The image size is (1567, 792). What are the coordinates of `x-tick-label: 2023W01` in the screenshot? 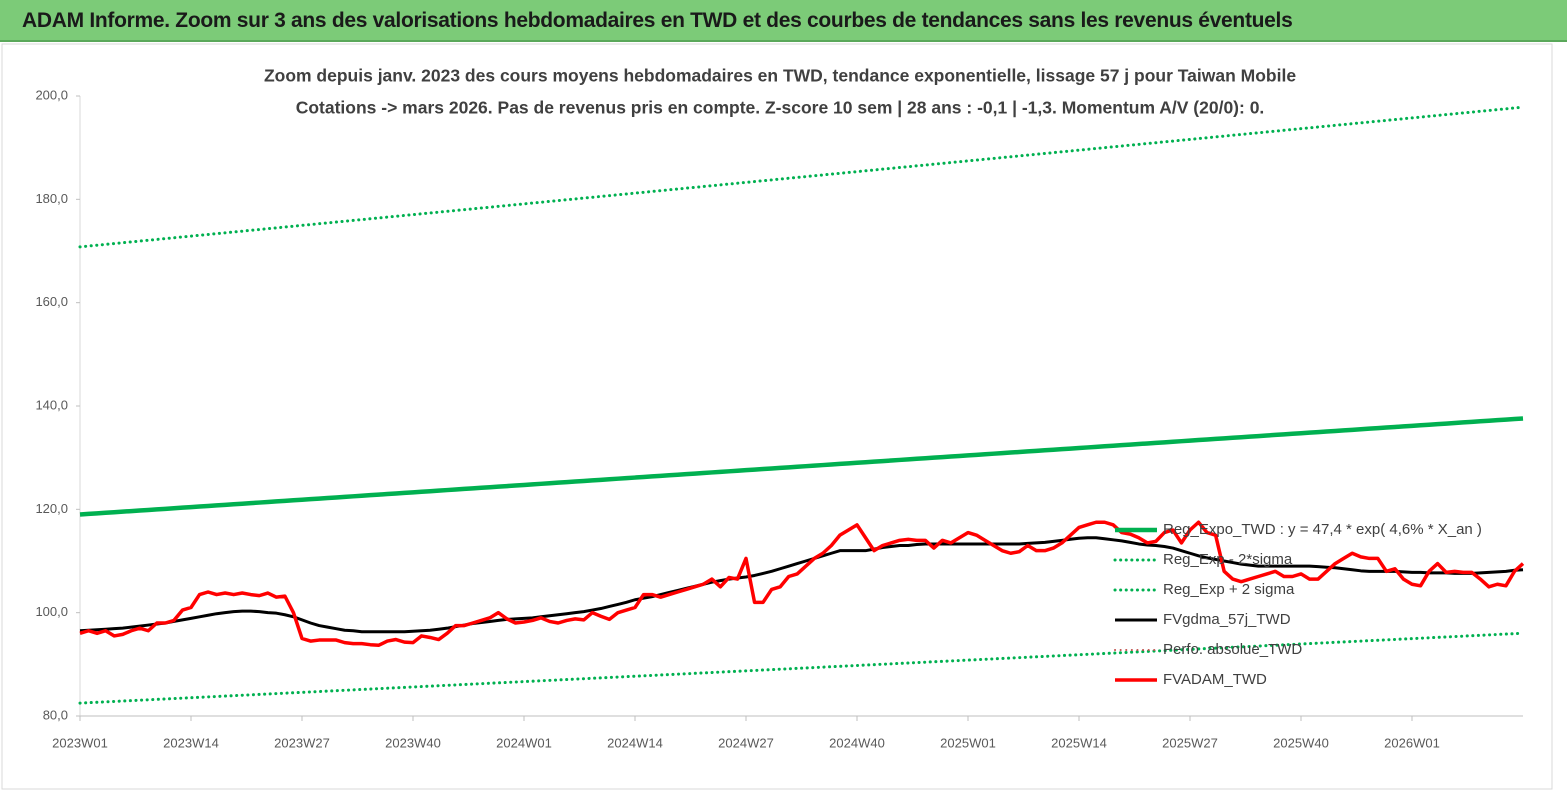 It's located at (80, 742).